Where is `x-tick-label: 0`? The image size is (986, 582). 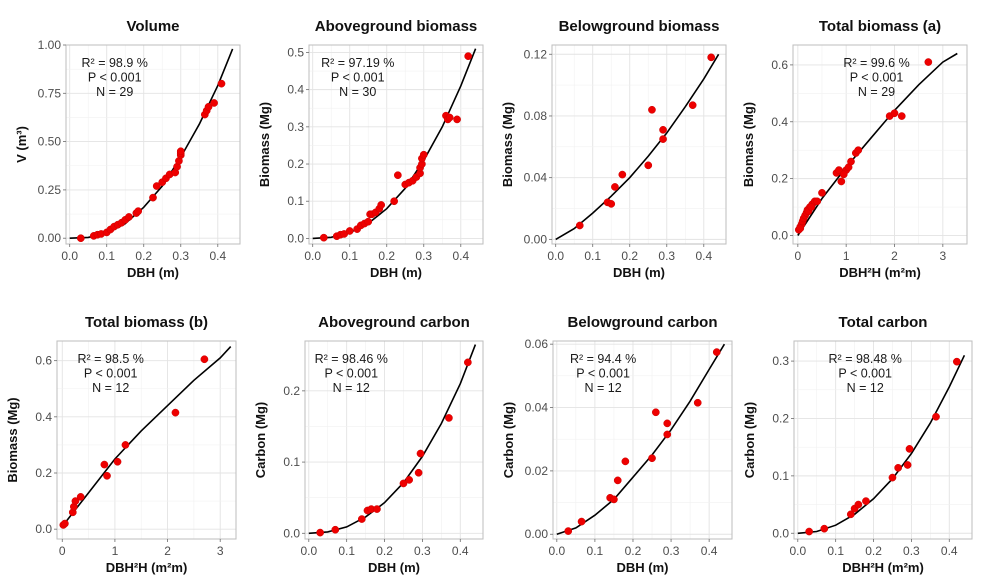
x-tick-label: 0 is located at coordinates (797, 256).